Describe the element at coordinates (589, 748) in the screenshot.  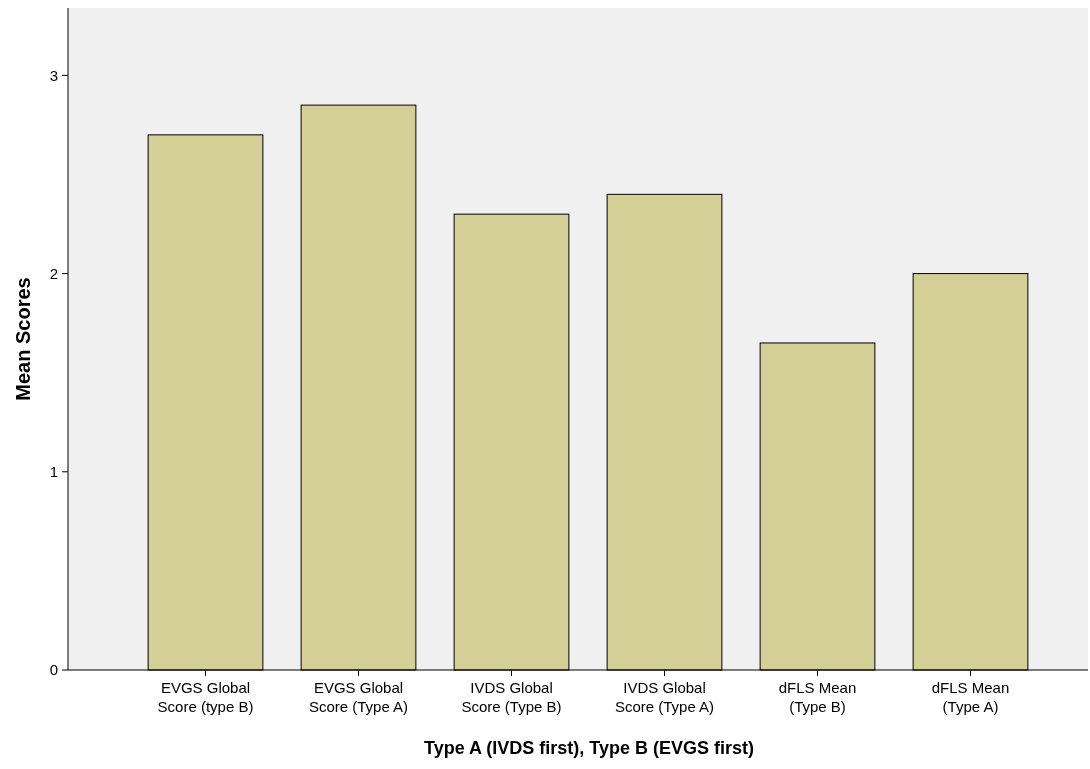
I see `x-axis-title: Type A (IVDS first), Type B (EVGS first)` at that location.